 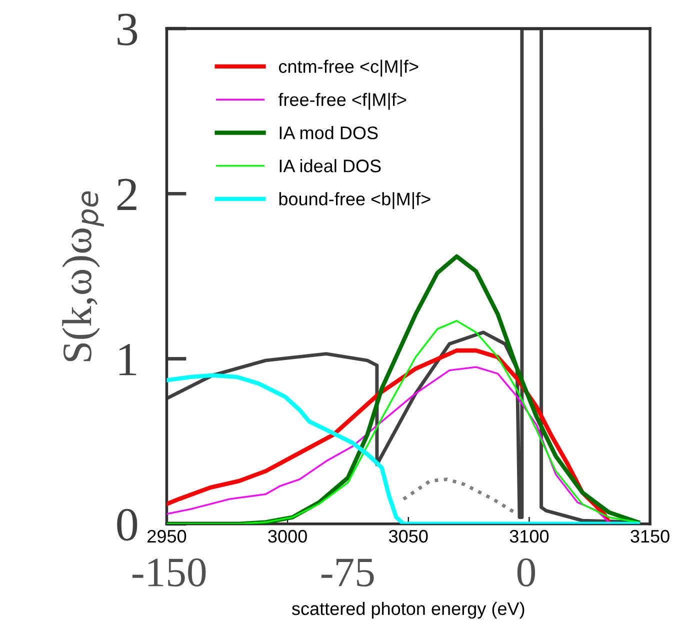 What do you see at coordinates (650, 536) in the screenshot?
I see `x-tick-label: 3150` at bounding box center [650, 536].